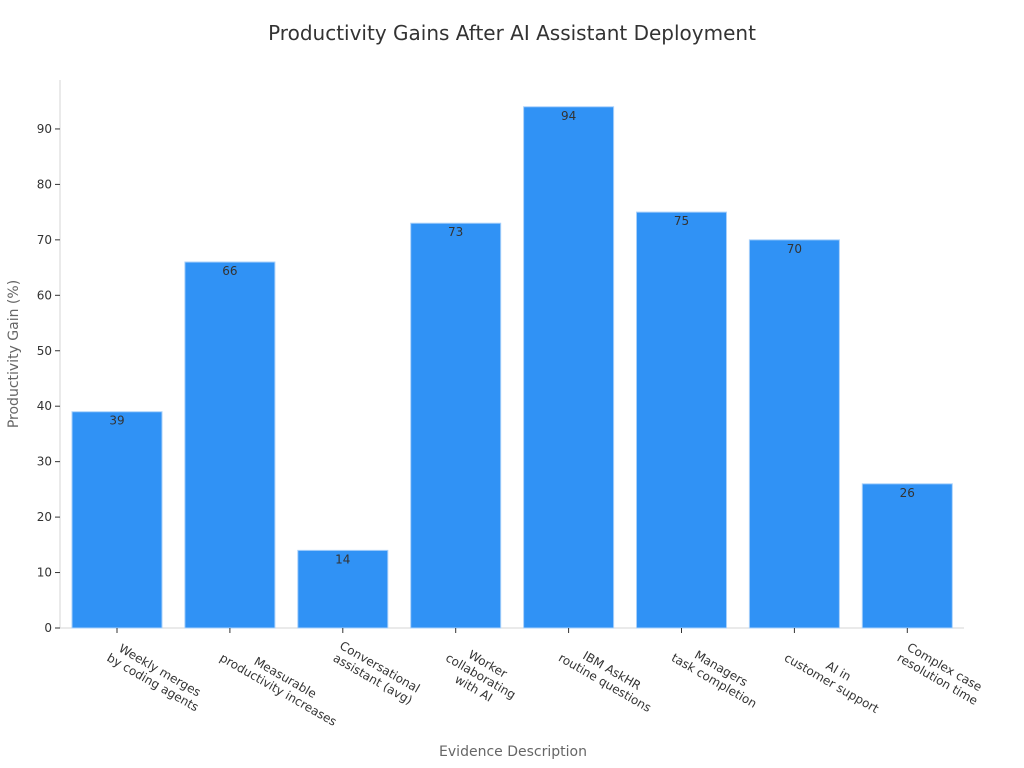 This screenshot has width=1024, height=768. I want to click on bar-value-label: 26, so click(907, 493).